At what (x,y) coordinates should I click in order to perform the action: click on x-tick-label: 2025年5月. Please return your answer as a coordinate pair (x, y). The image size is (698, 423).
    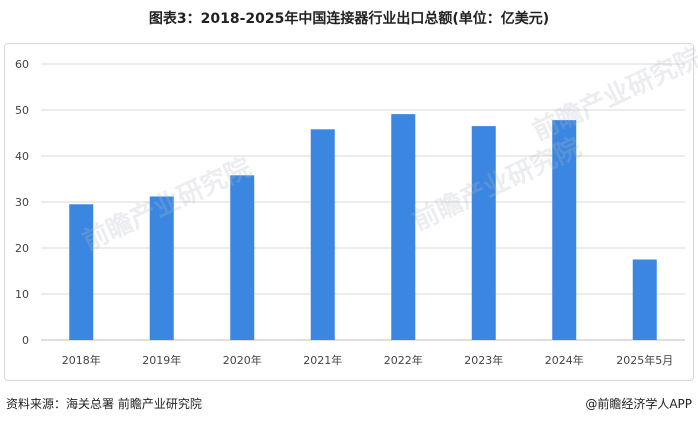
    Looking at the image, I should click on (644, 360).